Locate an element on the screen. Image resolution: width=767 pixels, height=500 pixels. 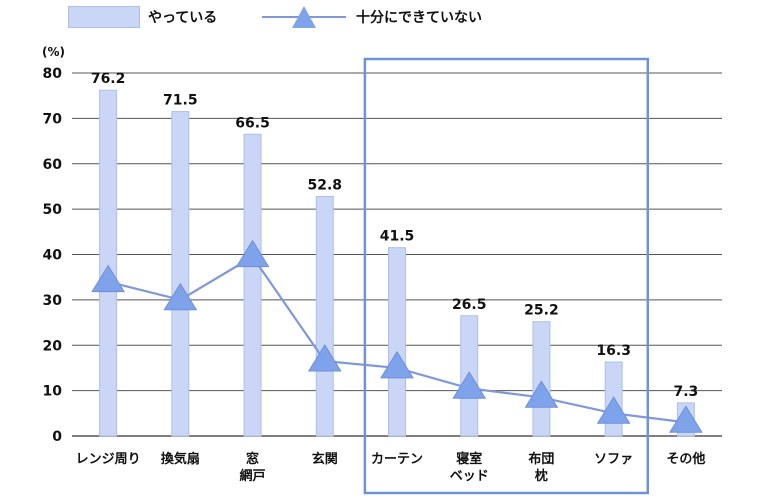
y-tick-label: 30 is located at coordinates (53, 301).